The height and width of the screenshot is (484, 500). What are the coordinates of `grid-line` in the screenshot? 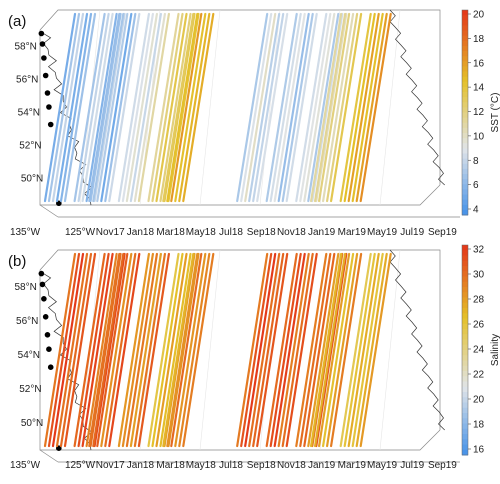 It's located at (390, 107).